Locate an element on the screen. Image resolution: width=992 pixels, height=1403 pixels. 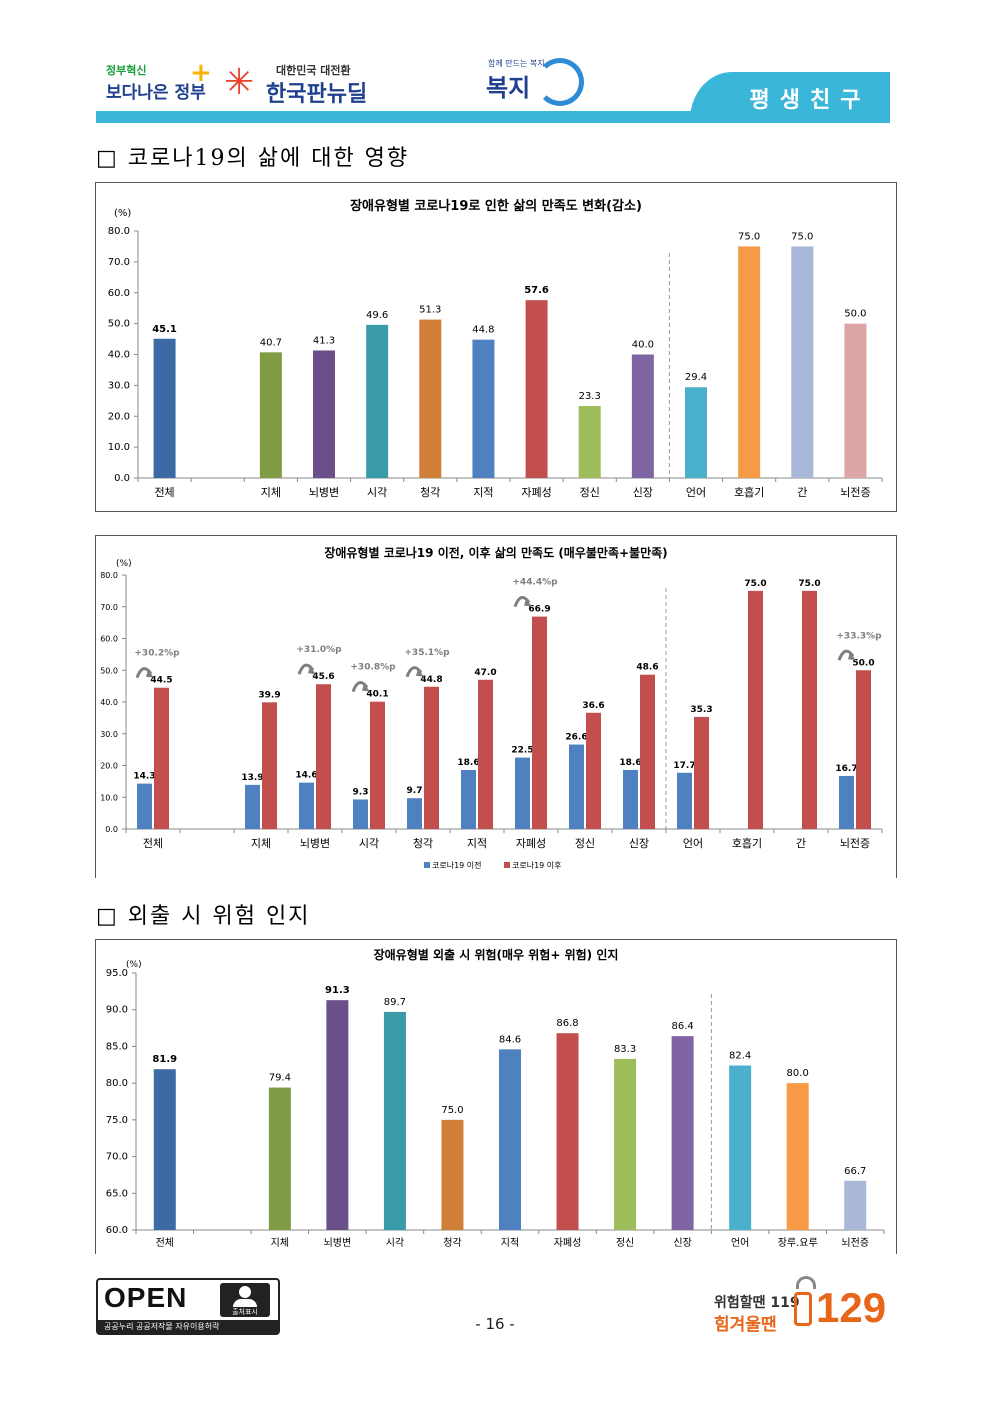
chart-title: 장애유형별 코로나19 이전, 이후 삶의 만족도 (매우불만족+불만족) is located at coordinates (495, 552).